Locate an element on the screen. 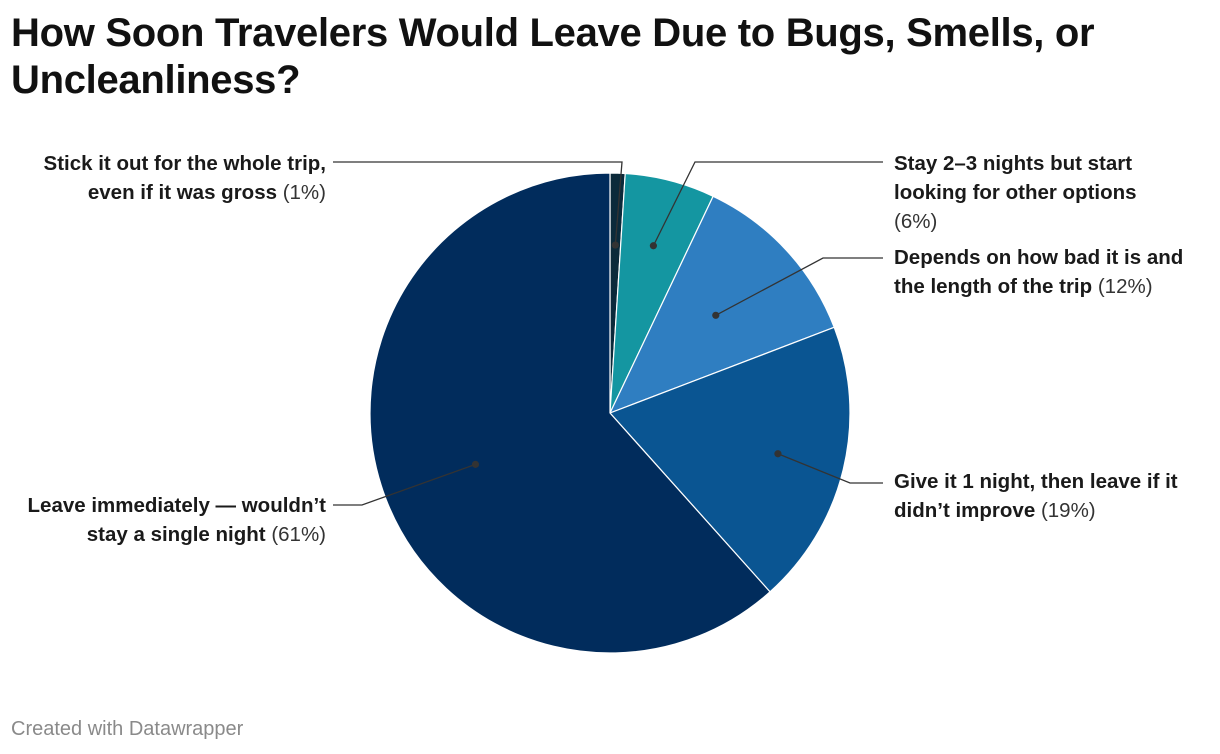 This screenshot has height=754, width=1220. leader-dot-leave-immediately is located at coordinates (475, 464).